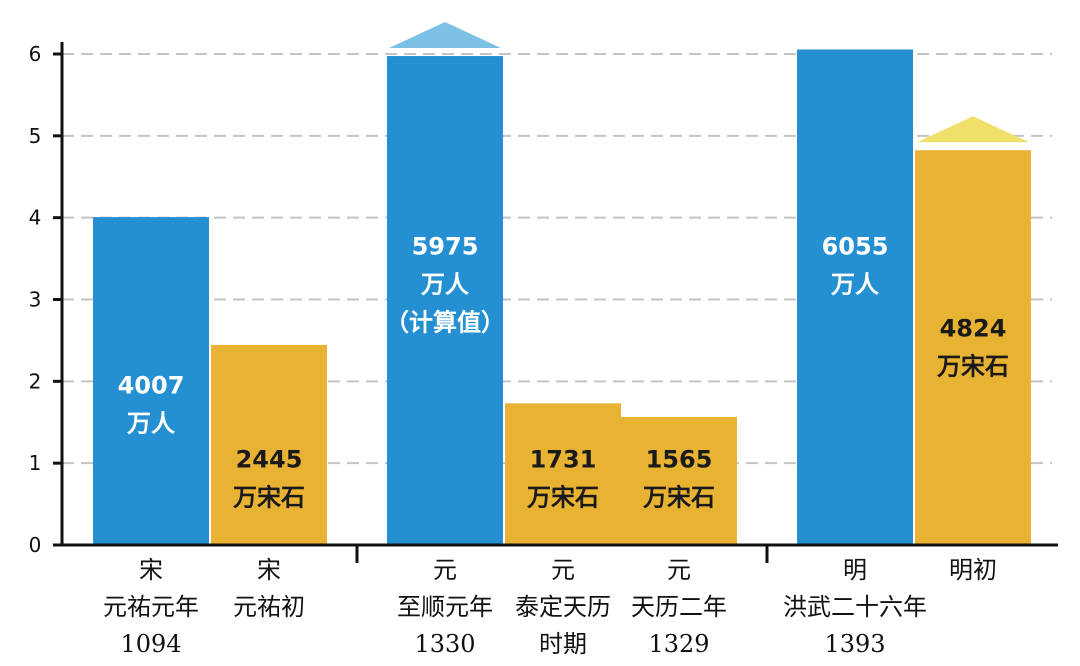 Image resolution: width=1080 pixels, height=666 pixels. What do you see at coordinates (973, 570) in the screenshot?
I see `x-category-label: 明初` at bounding box center [973, 570].